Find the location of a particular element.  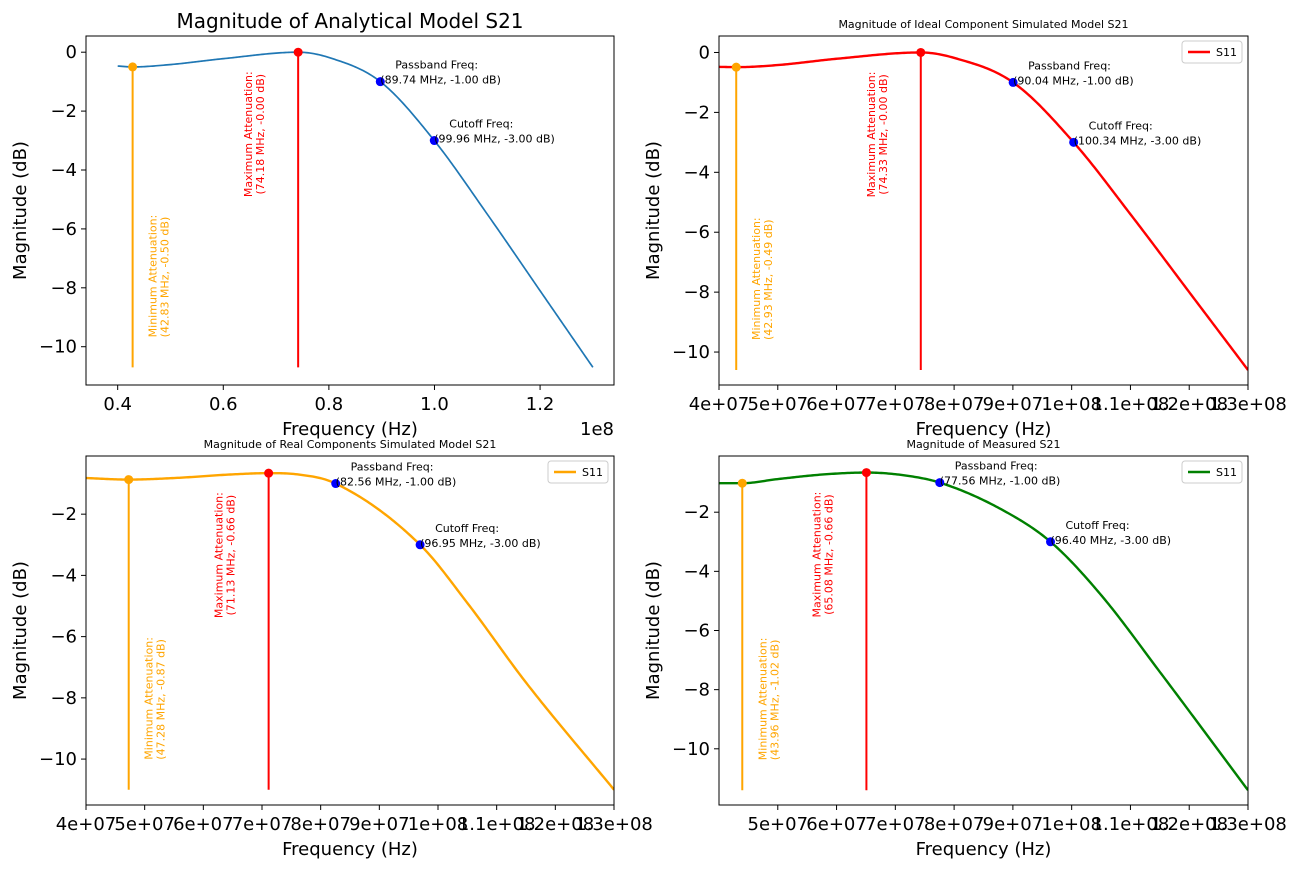

cutoff-label-value: (96.95 MHz, -3.00 dB) is located at coordinates (480, 543).